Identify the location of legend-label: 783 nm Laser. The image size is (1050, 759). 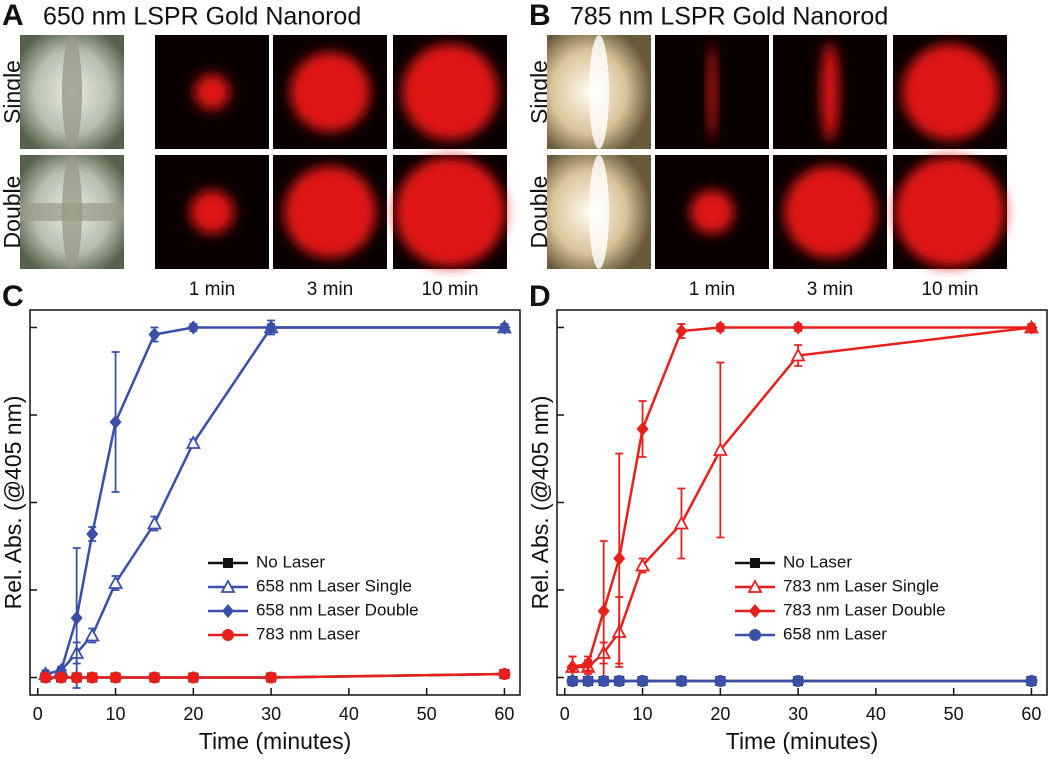
(308, 633).